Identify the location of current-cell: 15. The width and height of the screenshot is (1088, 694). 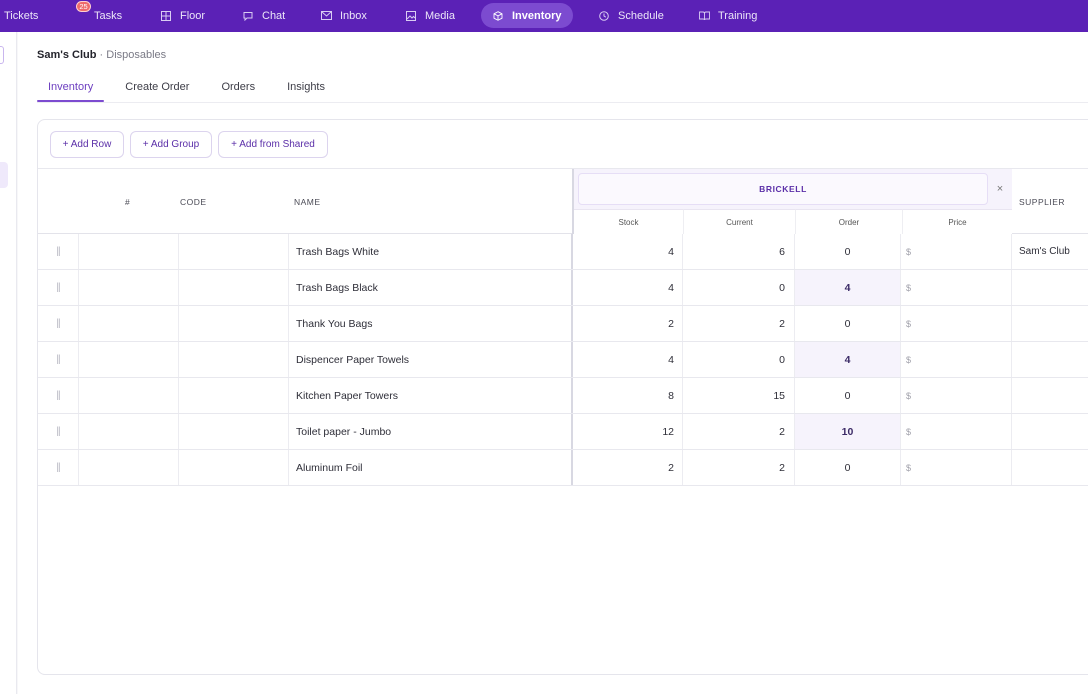
(779, 395).